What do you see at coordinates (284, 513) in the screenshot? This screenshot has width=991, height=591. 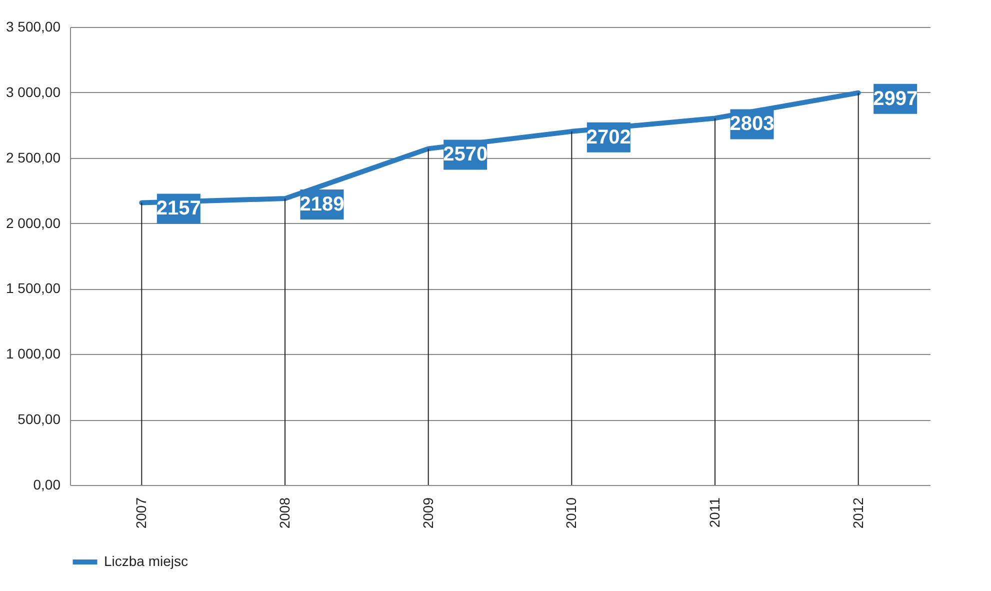 I see `x-tick-label: 2008` at bounding box center [284, 513].